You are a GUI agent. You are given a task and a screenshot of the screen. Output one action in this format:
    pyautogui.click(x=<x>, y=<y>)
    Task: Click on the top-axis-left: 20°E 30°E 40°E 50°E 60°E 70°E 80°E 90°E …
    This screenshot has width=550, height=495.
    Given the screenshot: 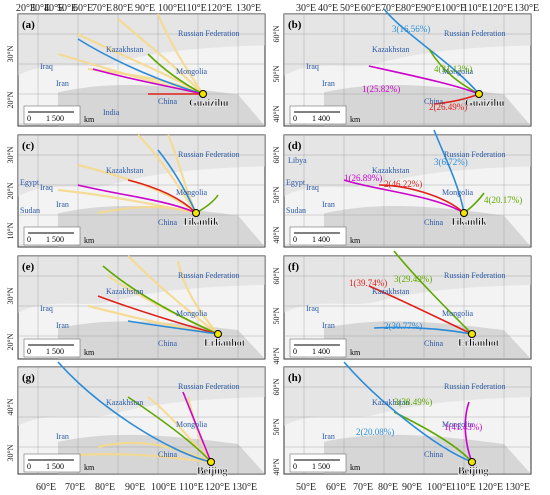 What is the action you would take?
    pyautogui.click(x=138, y=8)
    